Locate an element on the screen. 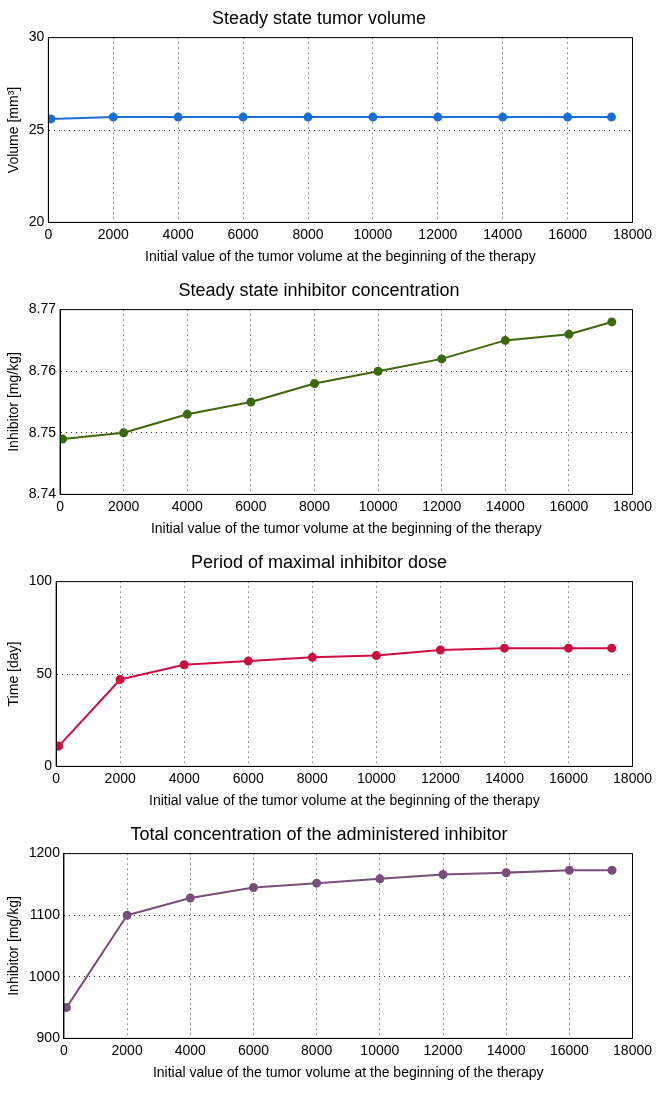 The width and height of the screenshot is (656, 1097). y-tick-label: 100 is located at coordinates (40, 580).